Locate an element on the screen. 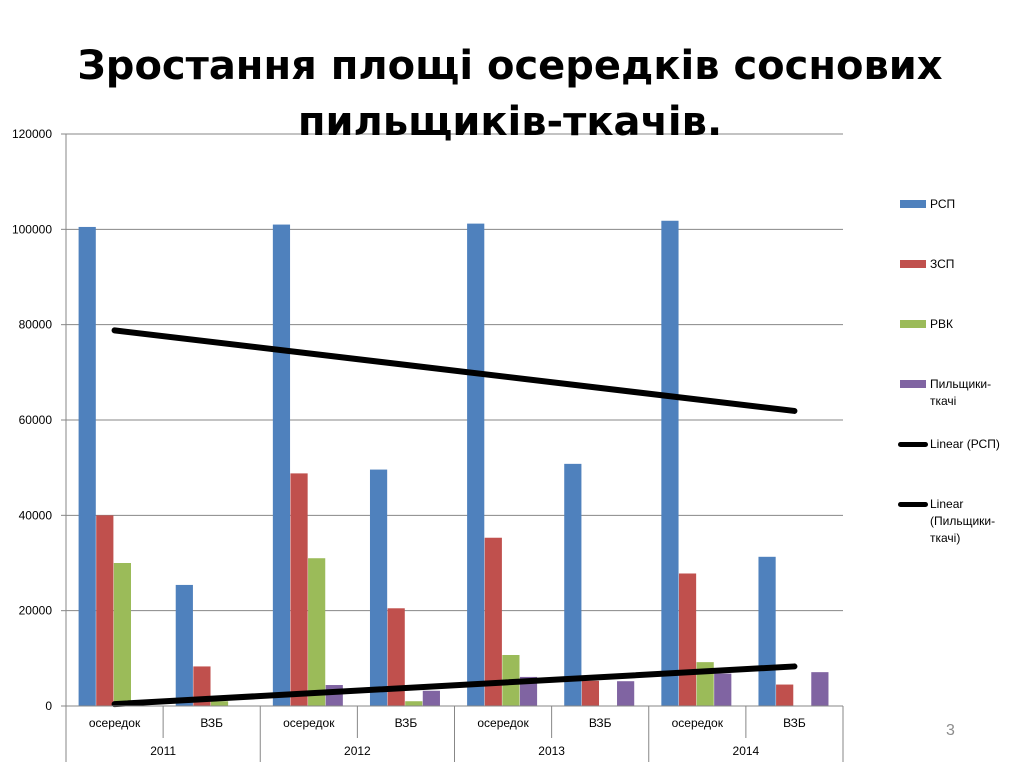 Image resolution: width=1024 pixels, height=768 pixels. legend-label-zsp: ЗСП is located at coordinates (942, 264).